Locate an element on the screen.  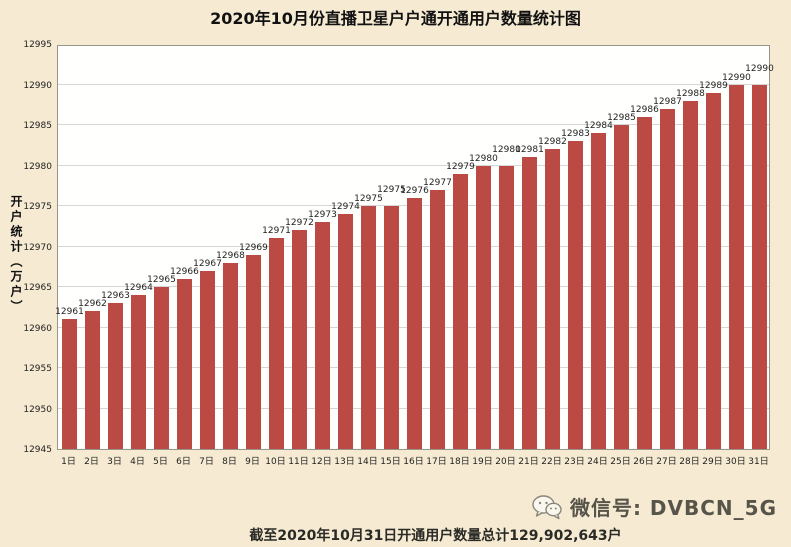
bar-label-day-14: 12975 is located at coordinates (368, 199).